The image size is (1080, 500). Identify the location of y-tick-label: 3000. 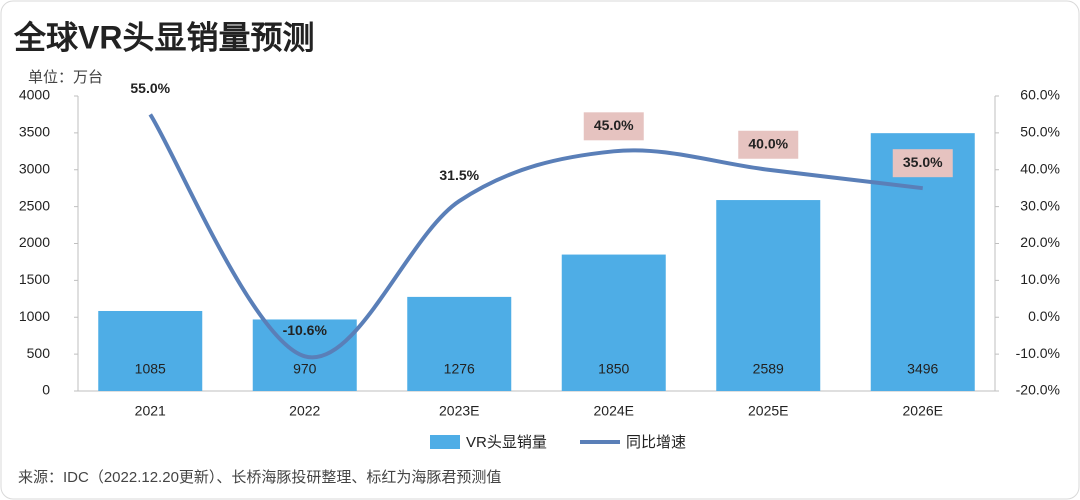
(34, 168).